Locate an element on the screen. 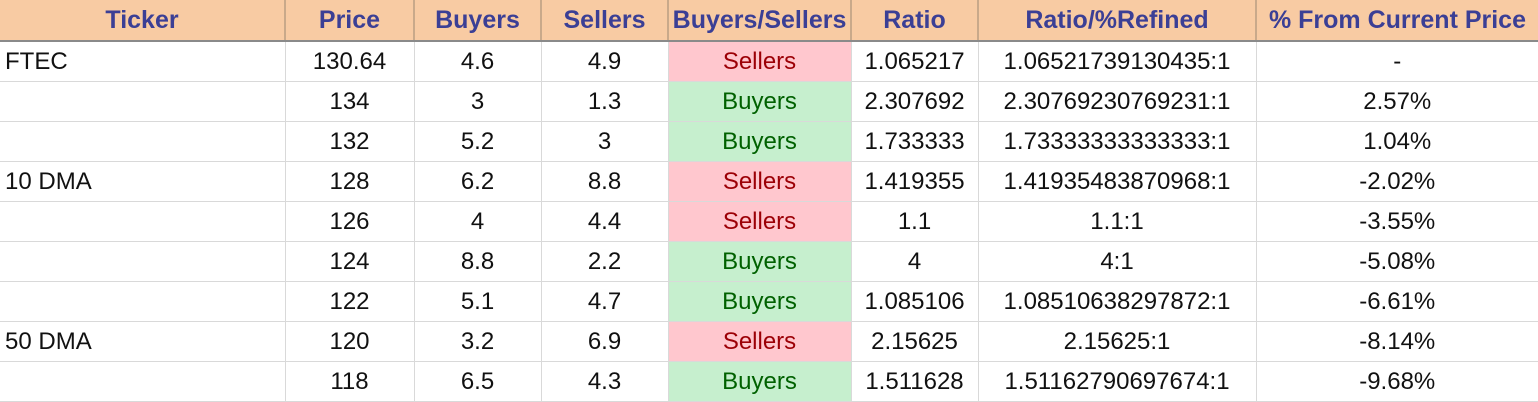 The height and width of the screenshot is (402, 1538). price-cell: 134 is located at coordinates (350, 101).